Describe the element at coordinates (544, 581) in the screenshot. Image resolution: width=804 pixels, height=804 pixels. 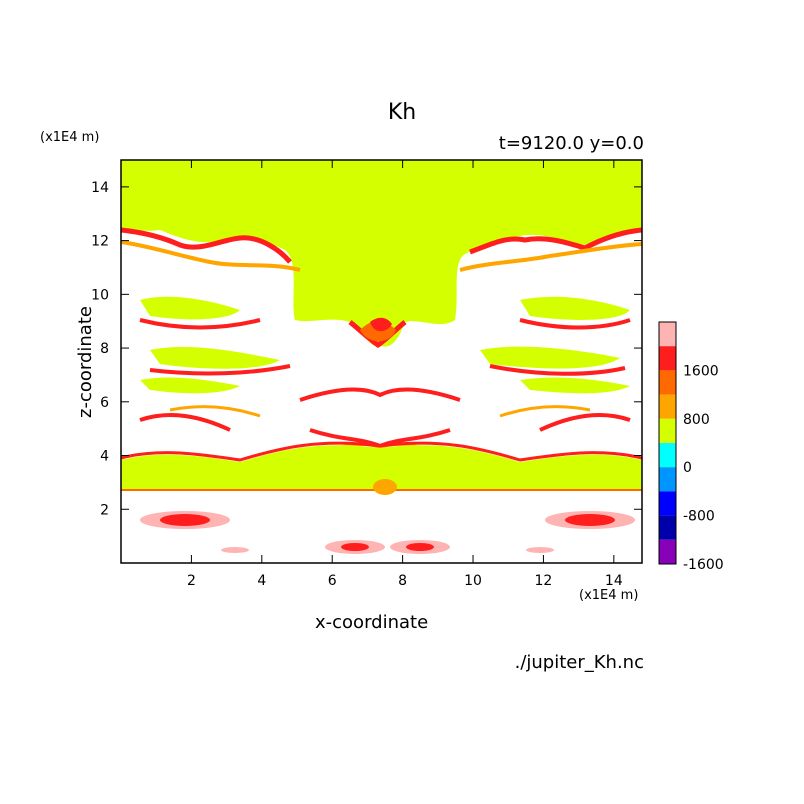
I see `x-tick-label: 12` at that location.